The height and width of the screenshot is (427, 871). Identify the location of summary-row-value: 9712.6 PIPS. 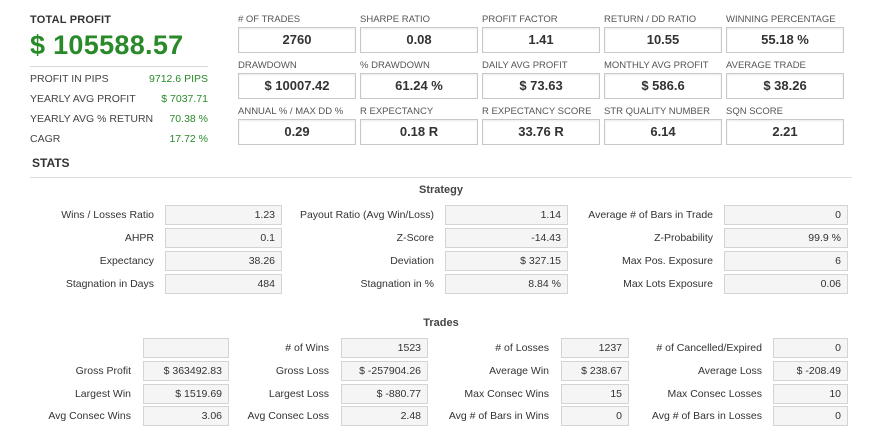
(178, 79).